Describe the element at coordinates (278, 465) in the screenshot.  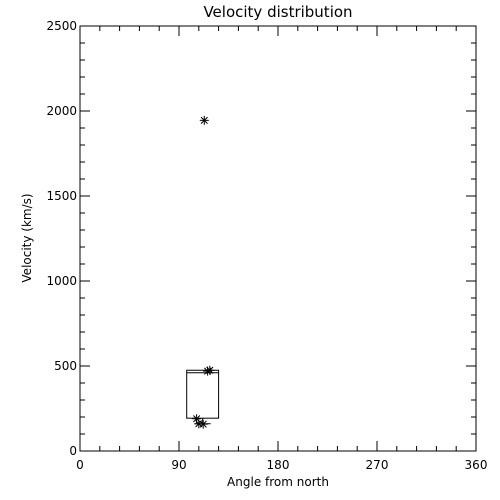
I see `x-tick-label: 180` at that location.